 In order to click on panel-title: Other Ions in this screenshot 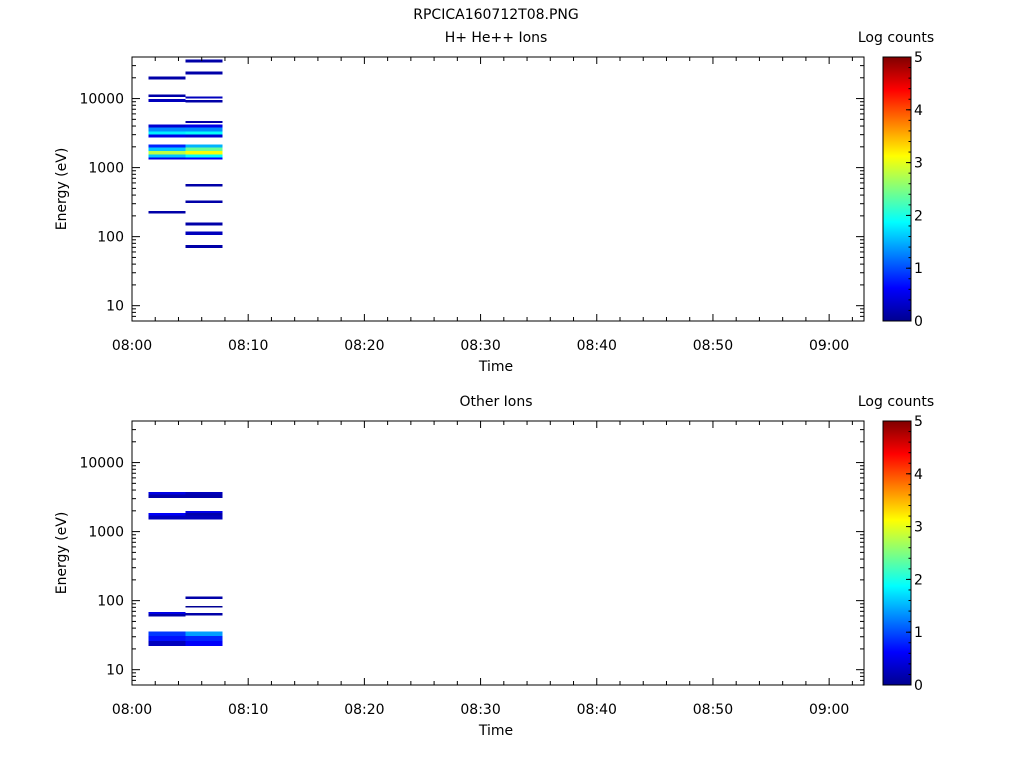, I will do `click(495, 402)`.